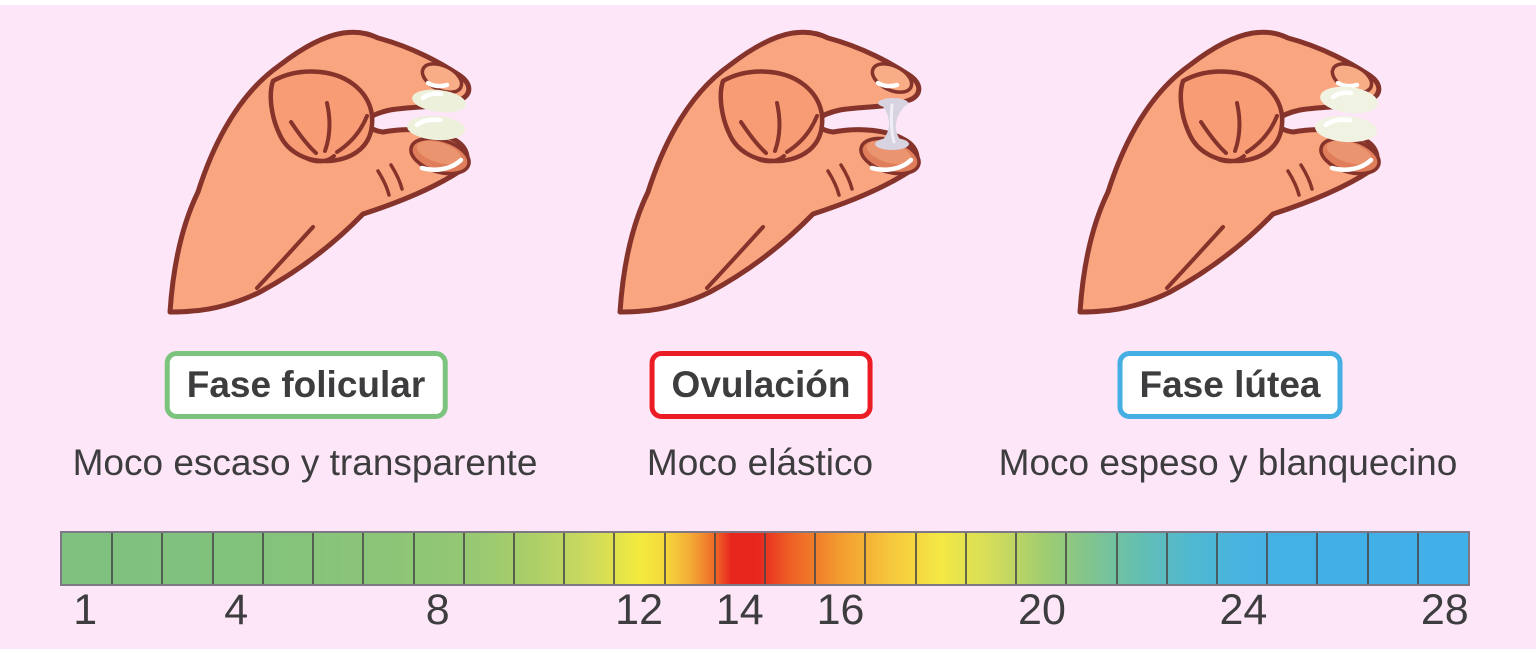  I want to click on phase-label-text: Ovulación, so click(761, 384).